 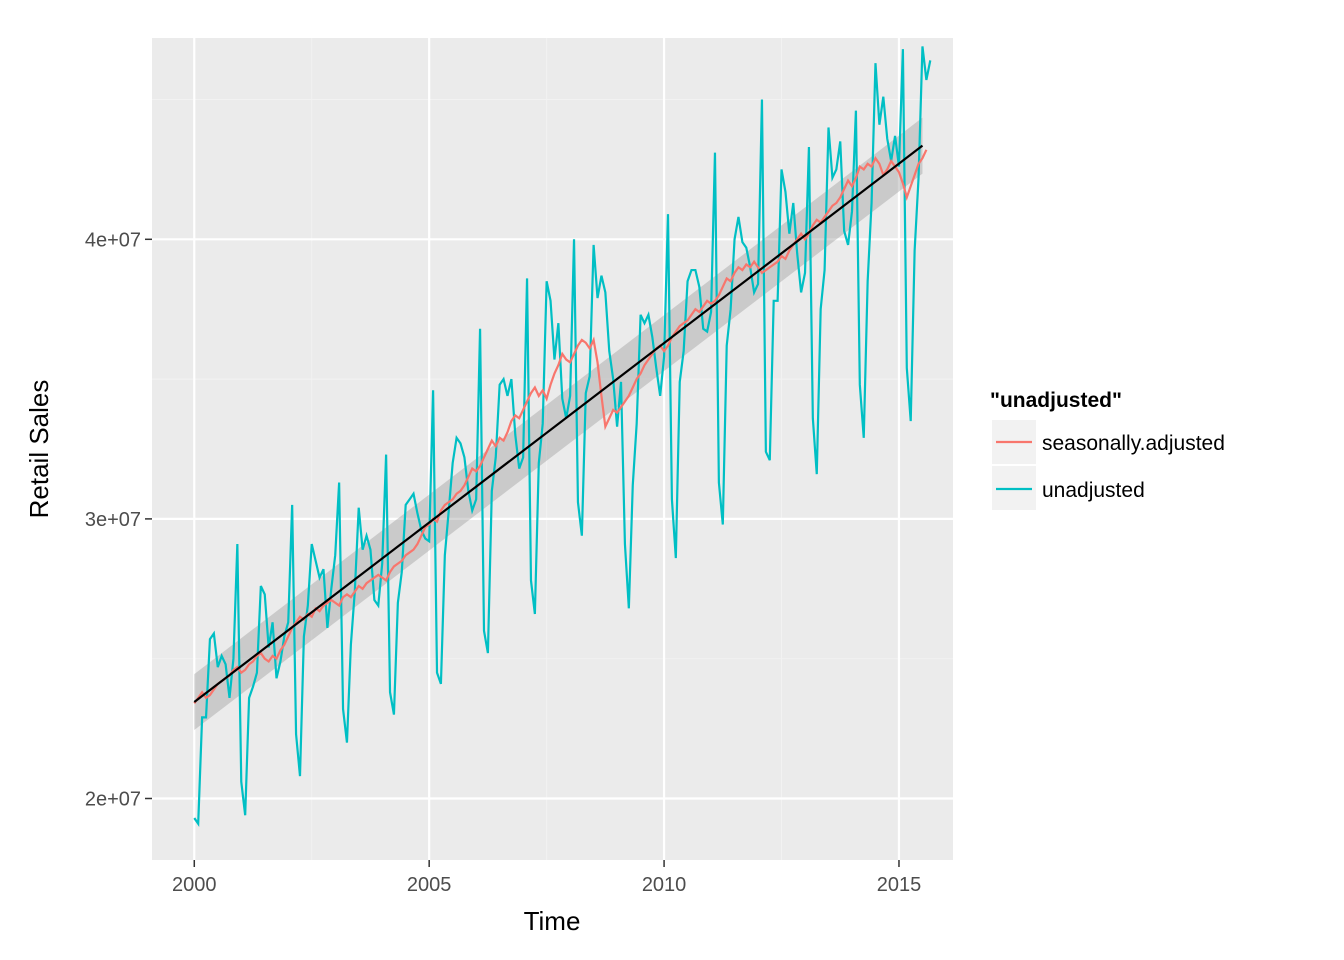 I want to click on legend-title: "unadjusted", so click(x=1056, y=400).